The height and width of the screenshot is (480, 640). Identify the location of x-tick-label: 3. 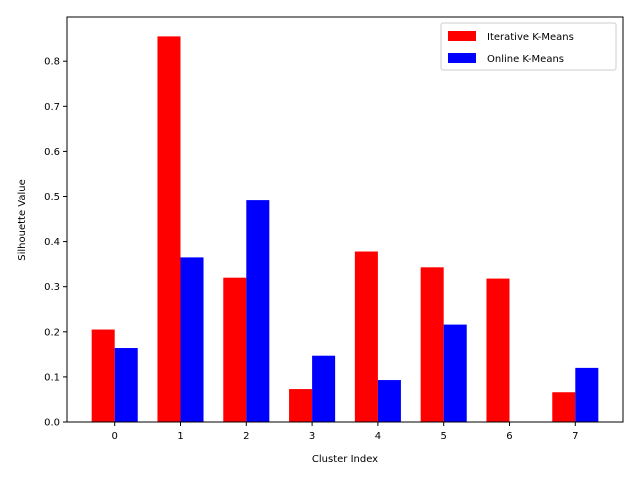
(312, 436).